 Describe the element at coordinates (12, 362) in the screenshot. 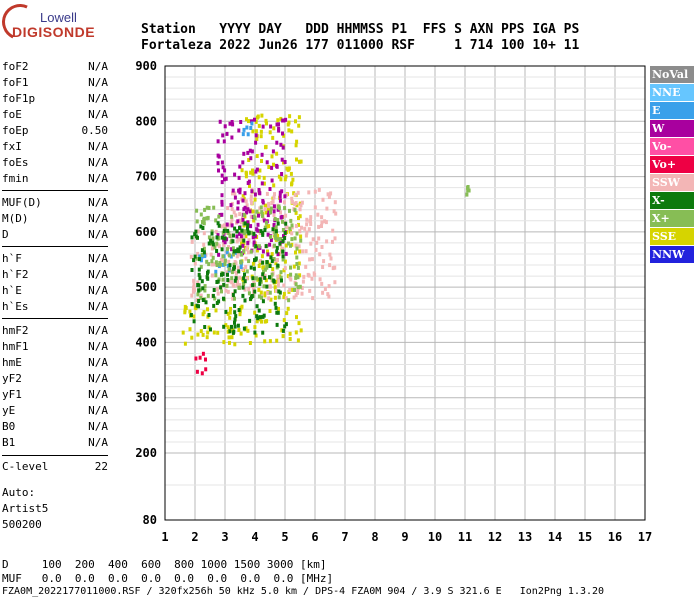

I see `param-name: hmE` at that location.